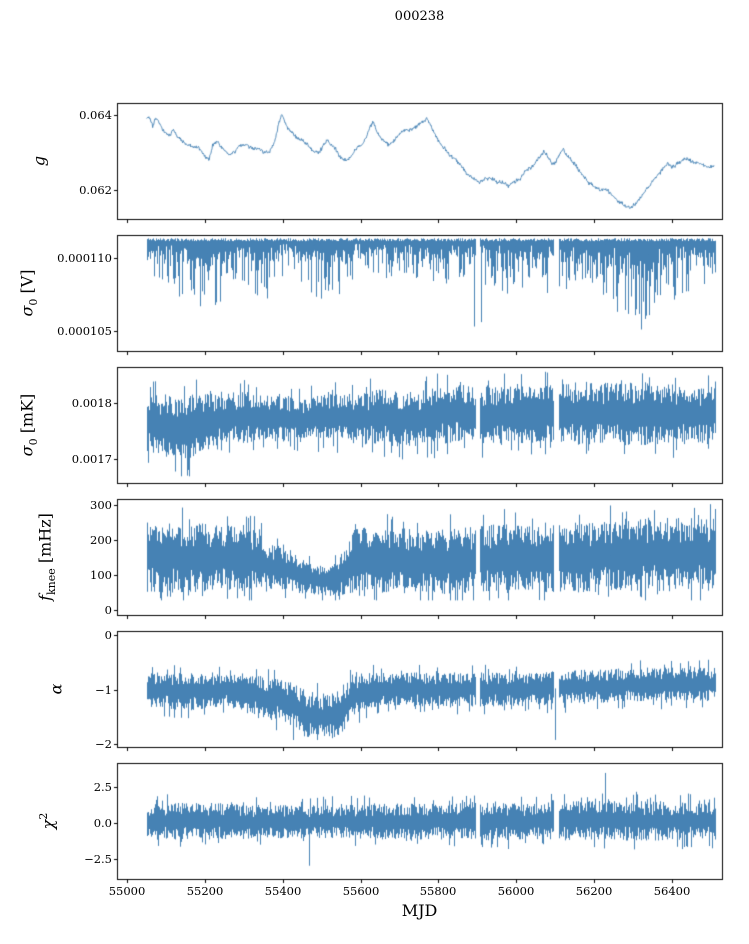  What do you see at coordinates (95, 115) in the screenshot?
I see `y-tick-label: 0.064` at bounding box center [95, 115].